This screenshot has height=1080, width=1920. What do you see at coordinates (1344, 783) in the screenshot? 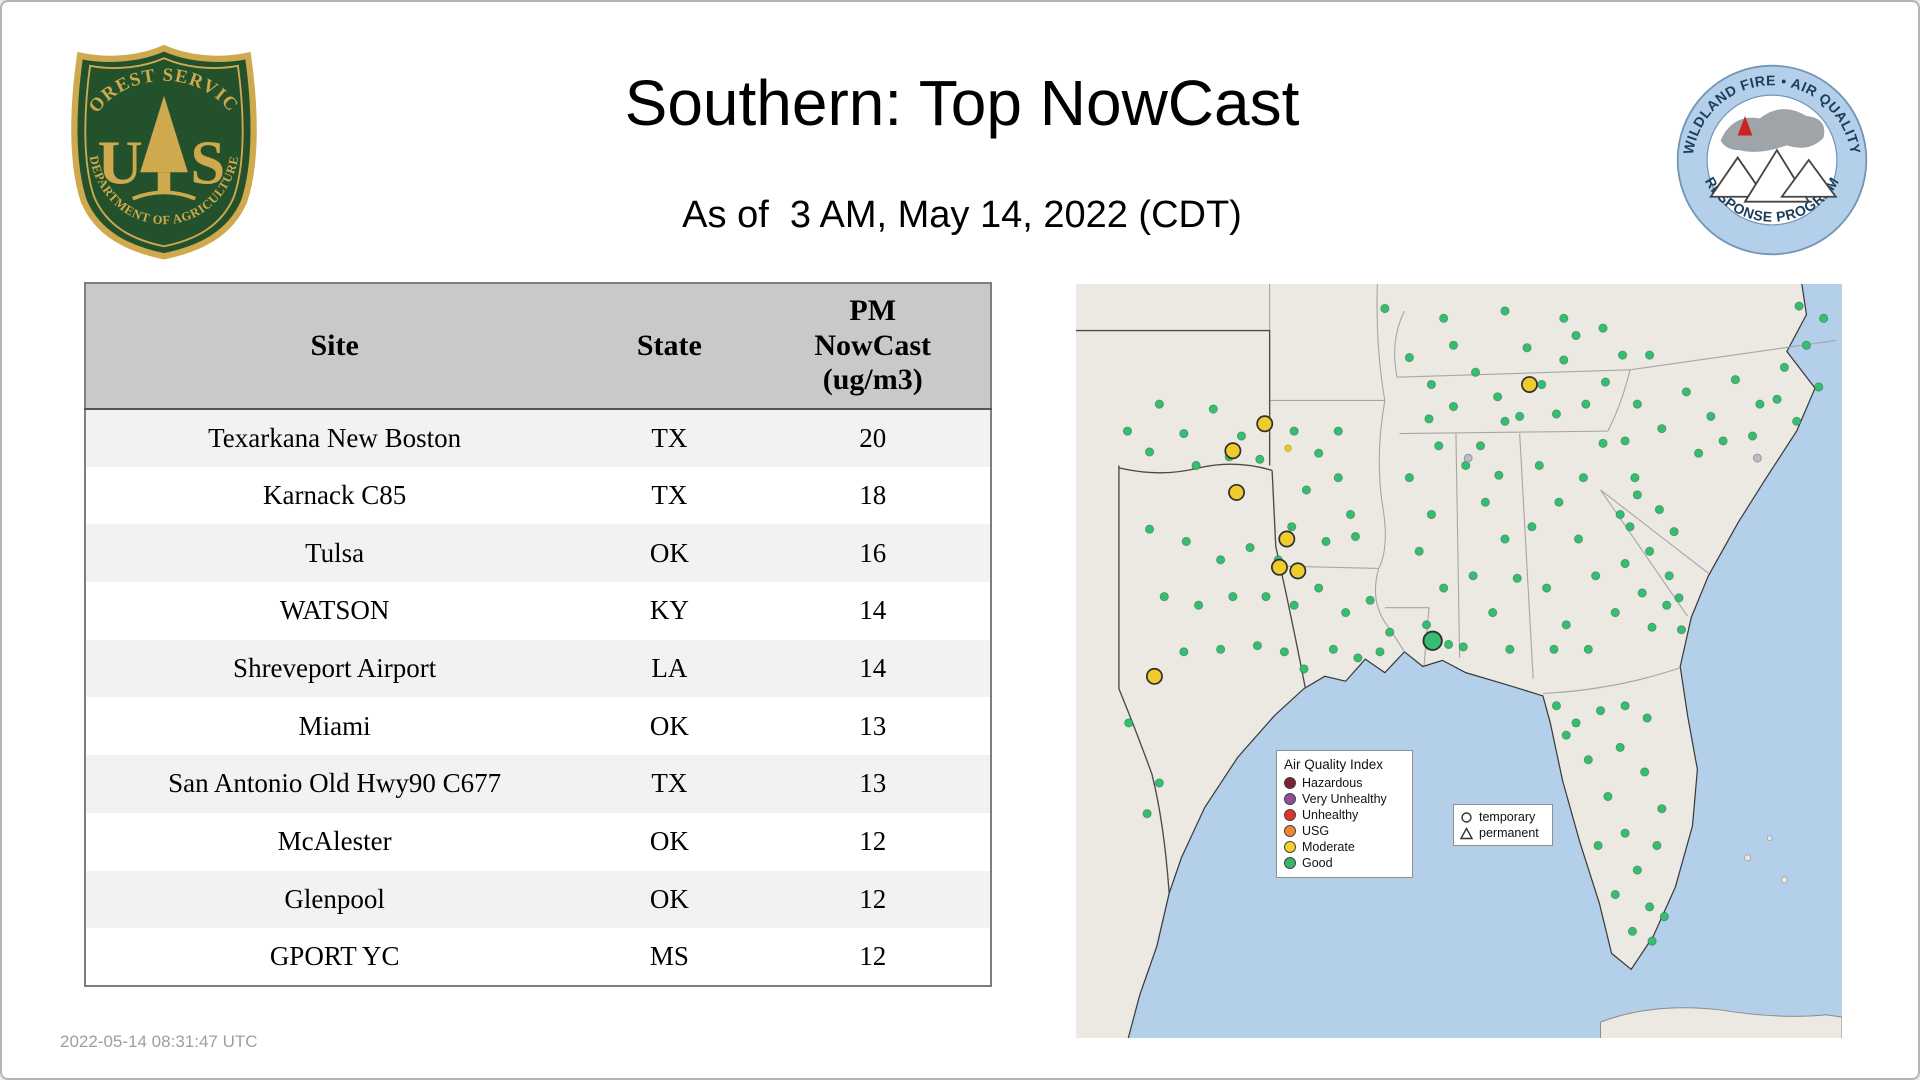
I see `legend-item-hazardous: Hazardous` at bounding box center [1344, 783].